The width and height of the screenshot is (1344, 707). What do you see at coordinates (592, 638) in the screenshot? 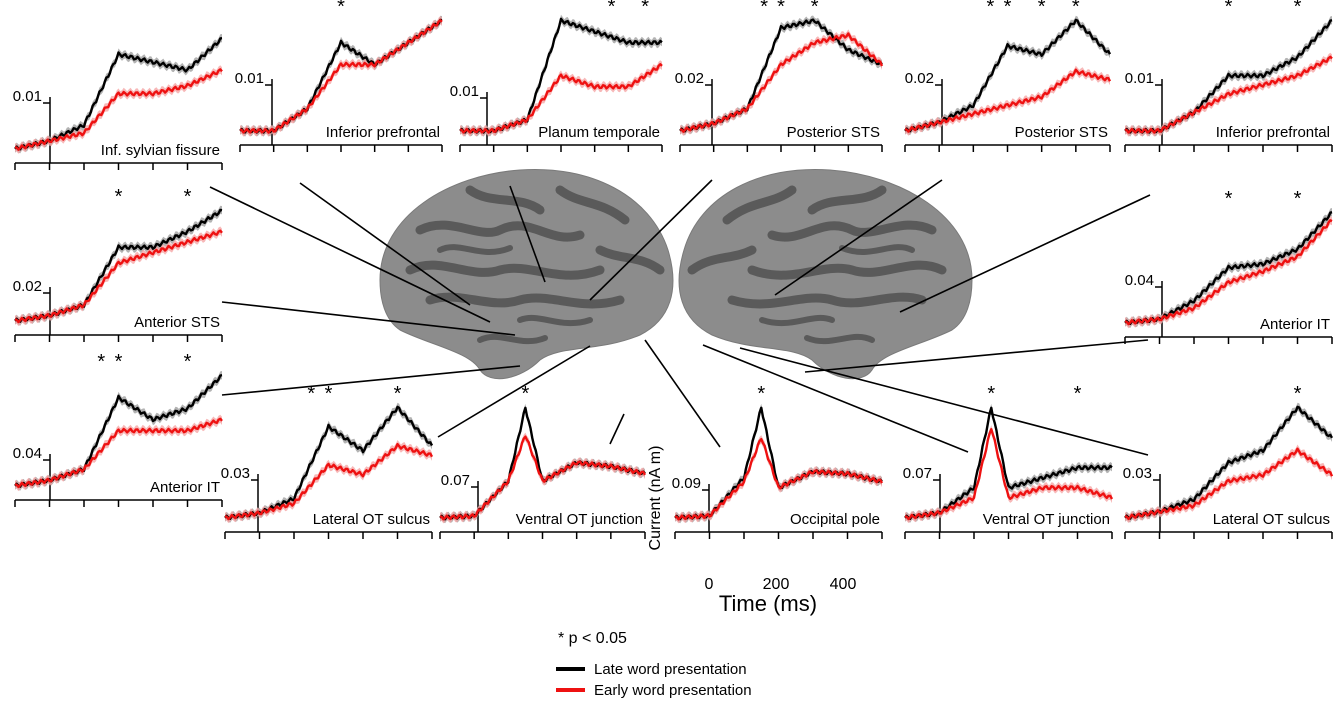
I see `significance-note: * p < 0.05` at bounding box center [592, 638].